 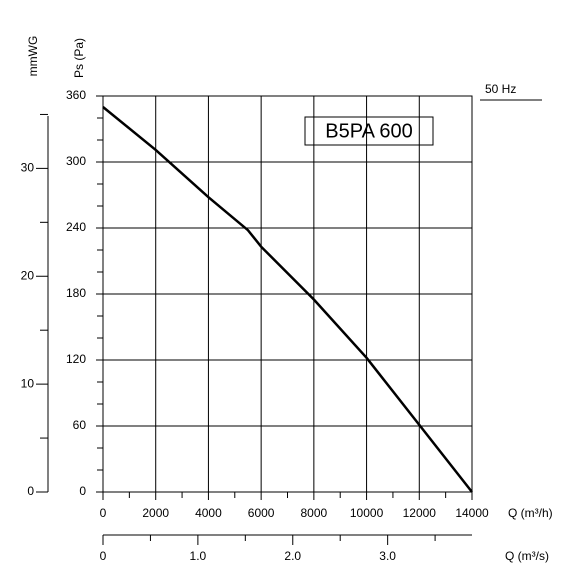 I want to click on y-tick-label: 300, so click(x=76, y=161).